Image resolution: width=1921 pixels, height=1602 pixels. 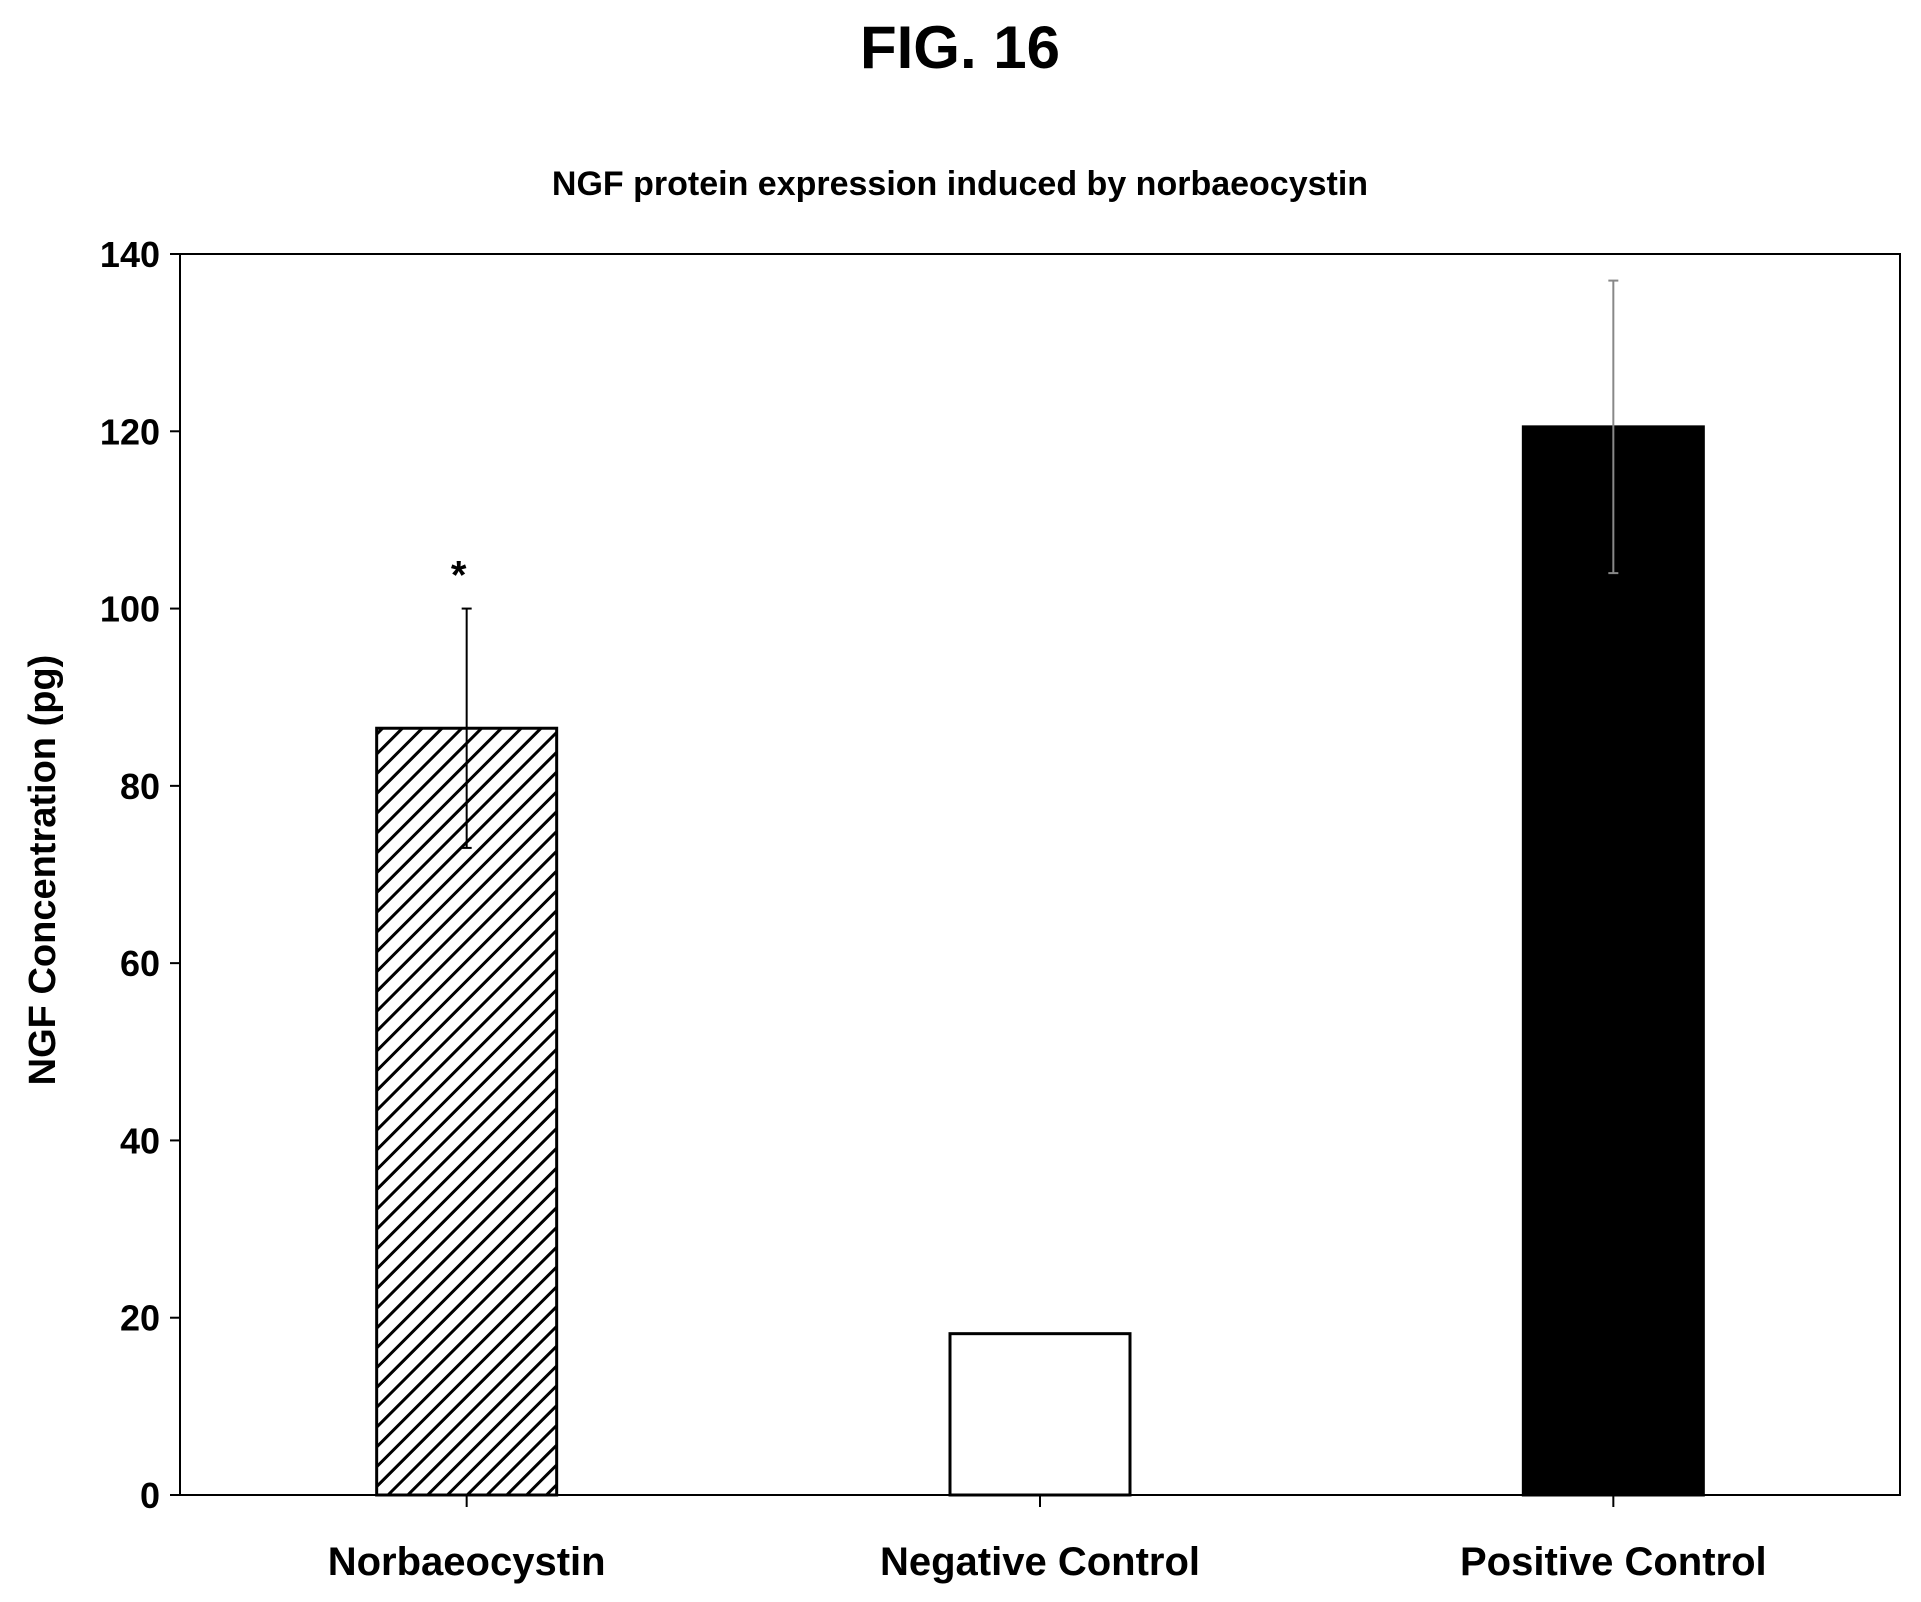 I want to click on y-axis-label: NGF Concentration (pg), so click(x=43, y=870).